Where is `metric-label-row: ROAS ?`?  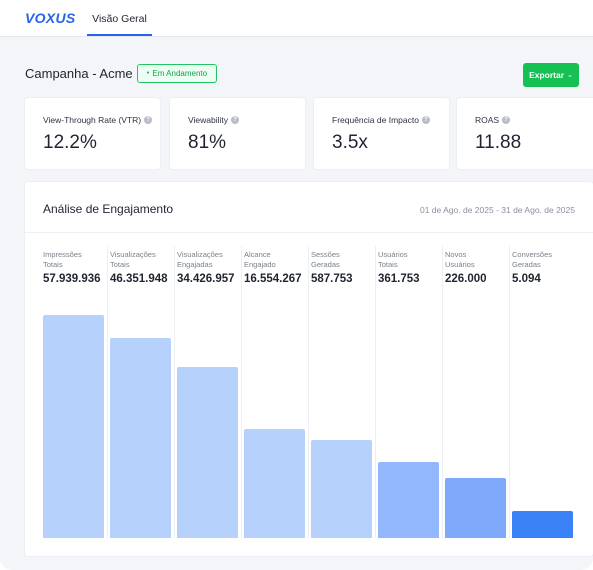
metric-label-row: ROAS ? is located at coordinates (493, 120).